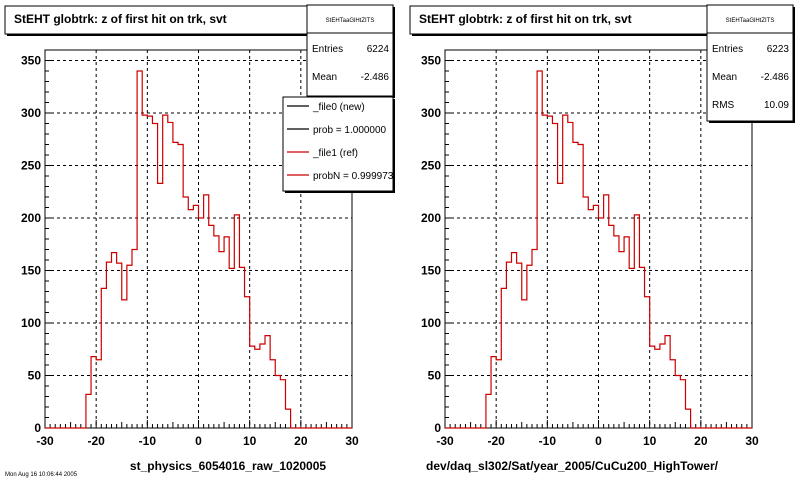 The width and height of the screenshot is (800, 480). I want to click on title-box, so click(560, 20).